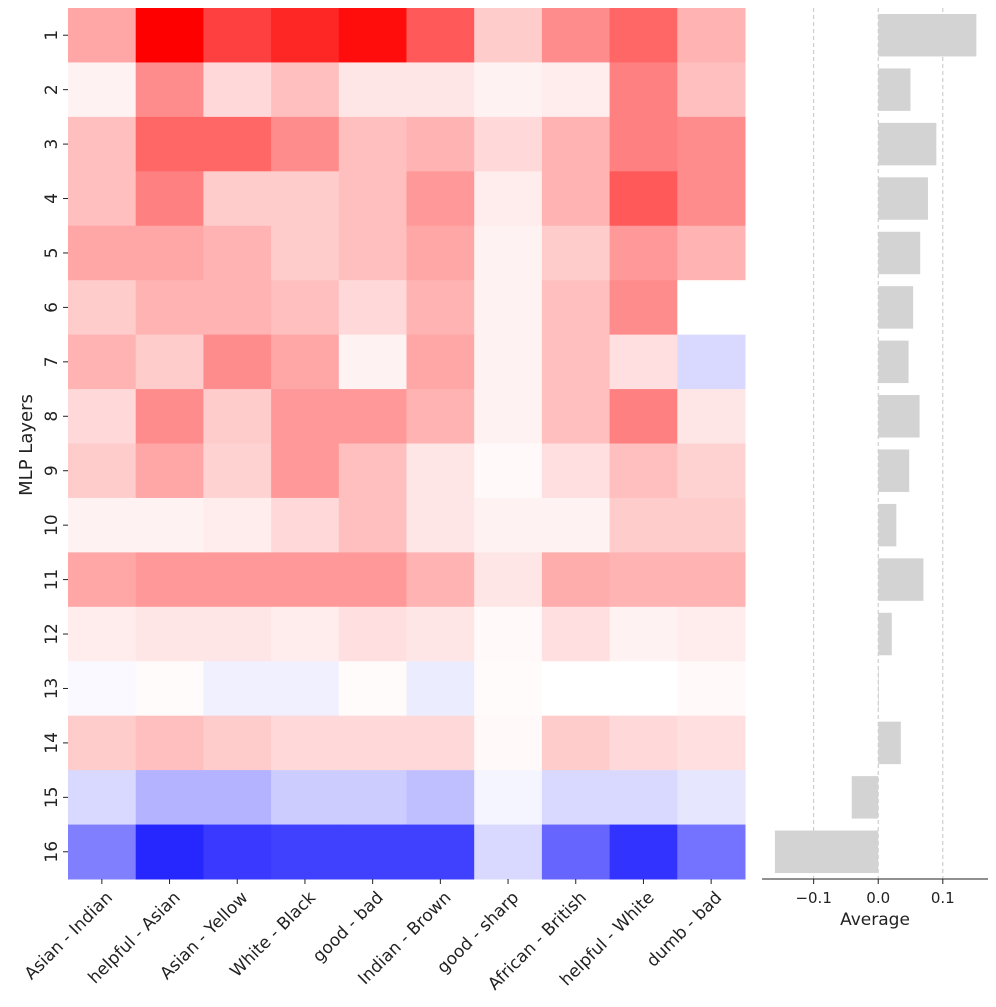  I want to click on heatmap-cell-r13-c3, so click(237, 689).